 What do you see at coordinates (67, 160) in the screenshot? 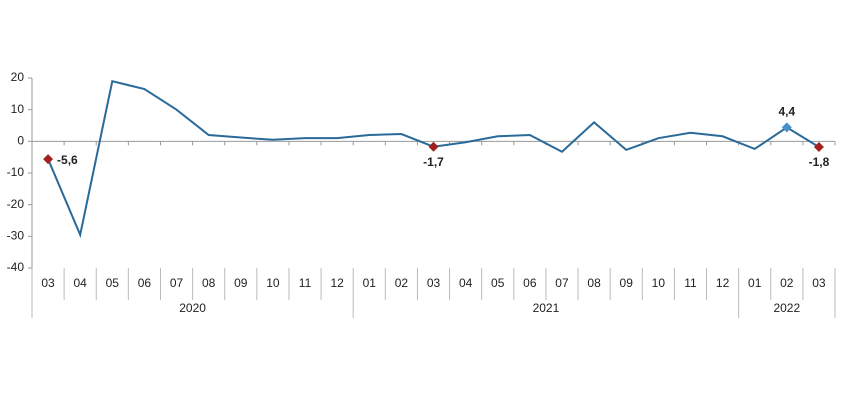
I see `data-label: -5,6` at bounding box center [67, 160].